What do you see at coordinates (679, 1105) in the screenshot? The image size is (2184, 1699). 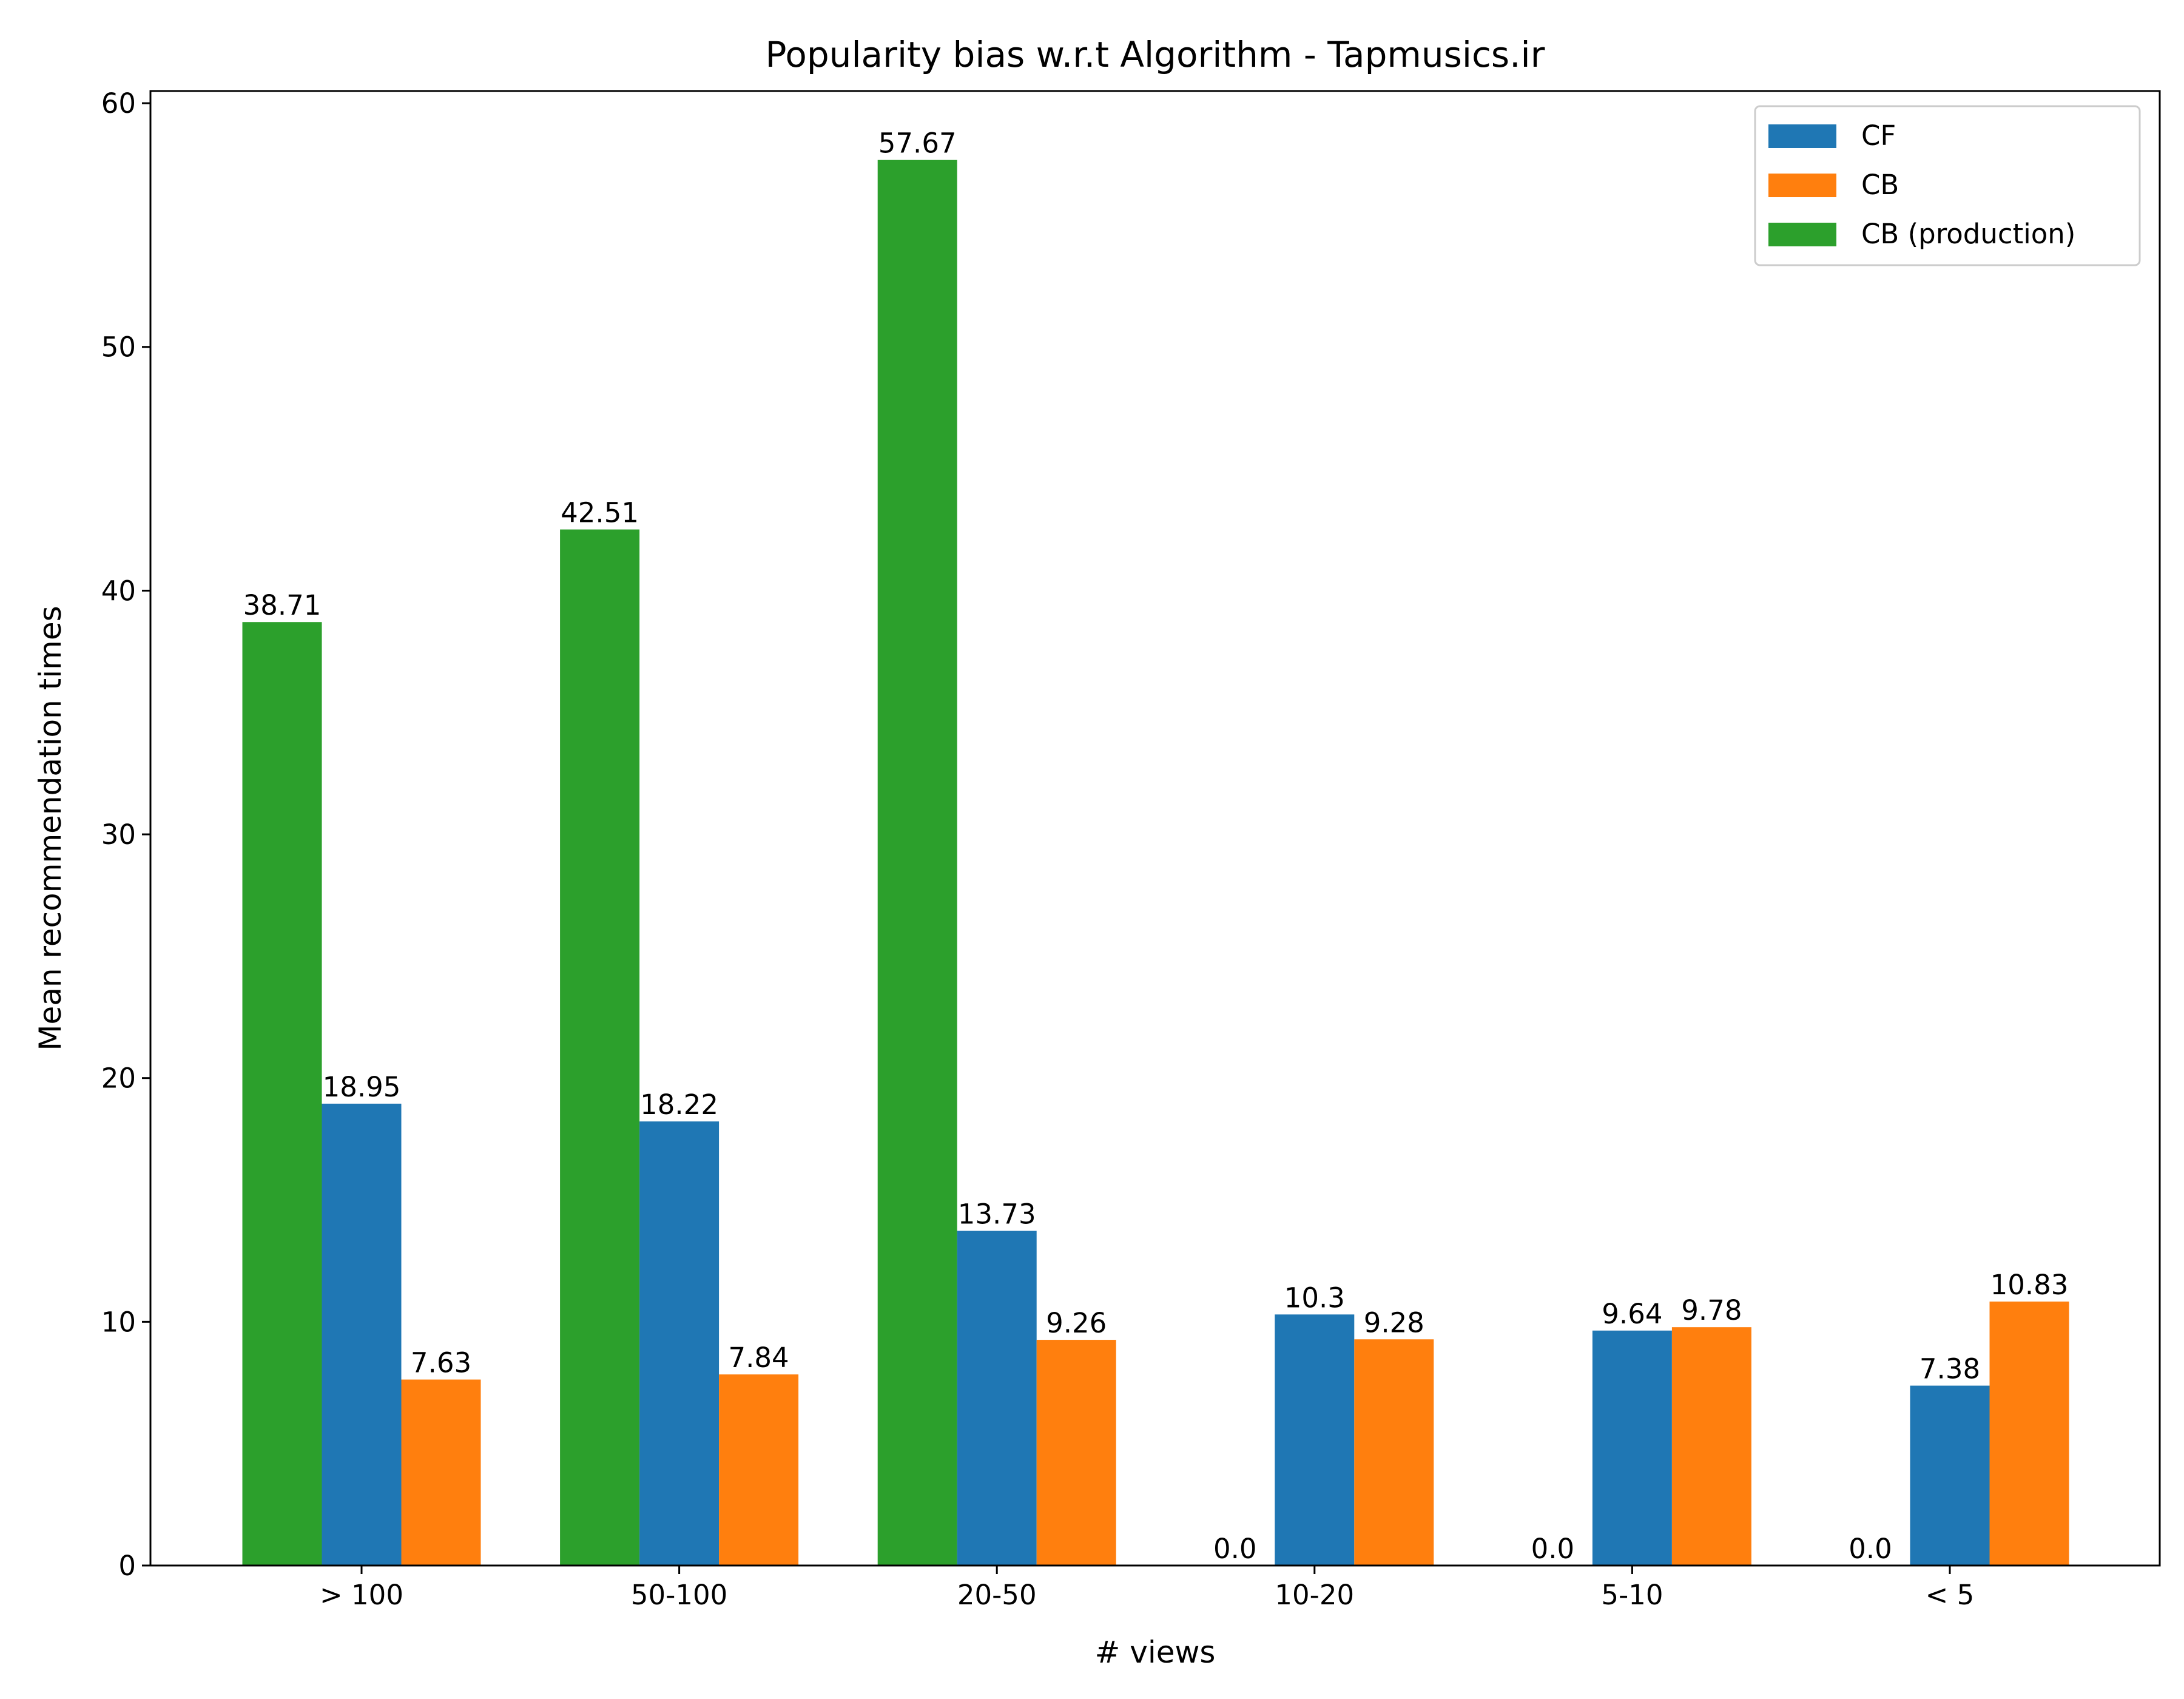 I see `data-label-cf-1: 18.22` at bounding box center [679, 1105].